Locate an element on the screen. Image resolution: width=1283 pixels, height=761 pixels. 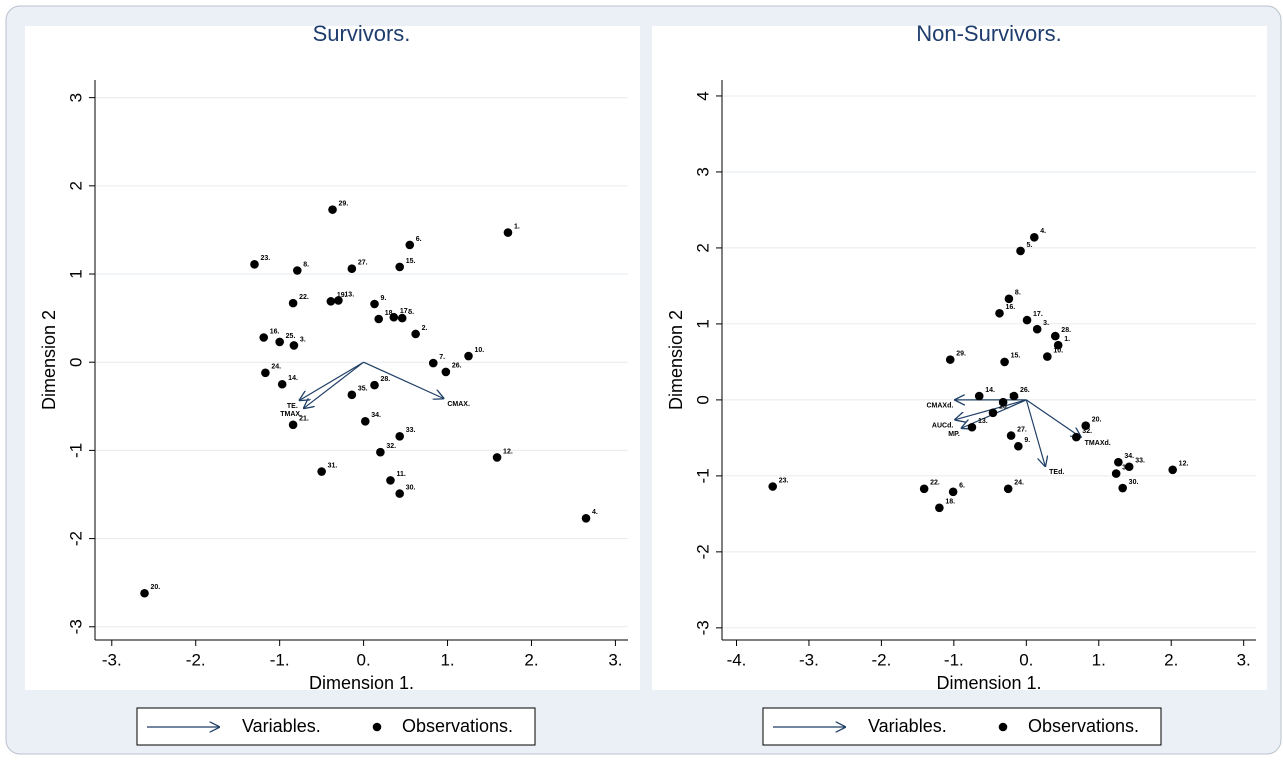
observation-label: 20. is located at coordinates (1097, 420).